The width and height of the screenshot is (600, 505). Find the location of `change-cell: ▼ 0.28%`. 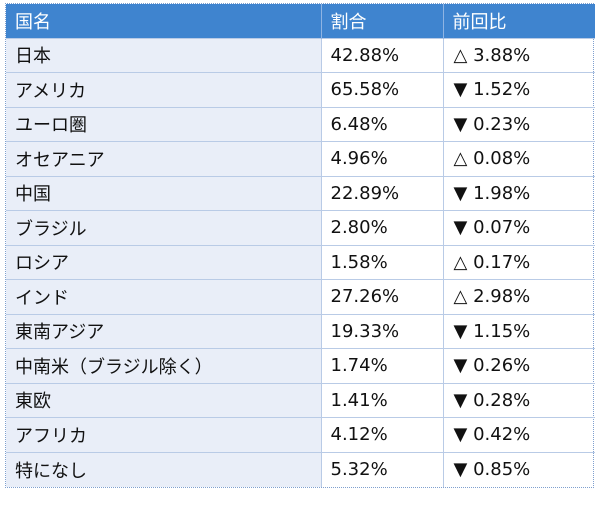

change-cell: ▼ 0.28% is located at coordinates (519, 400).